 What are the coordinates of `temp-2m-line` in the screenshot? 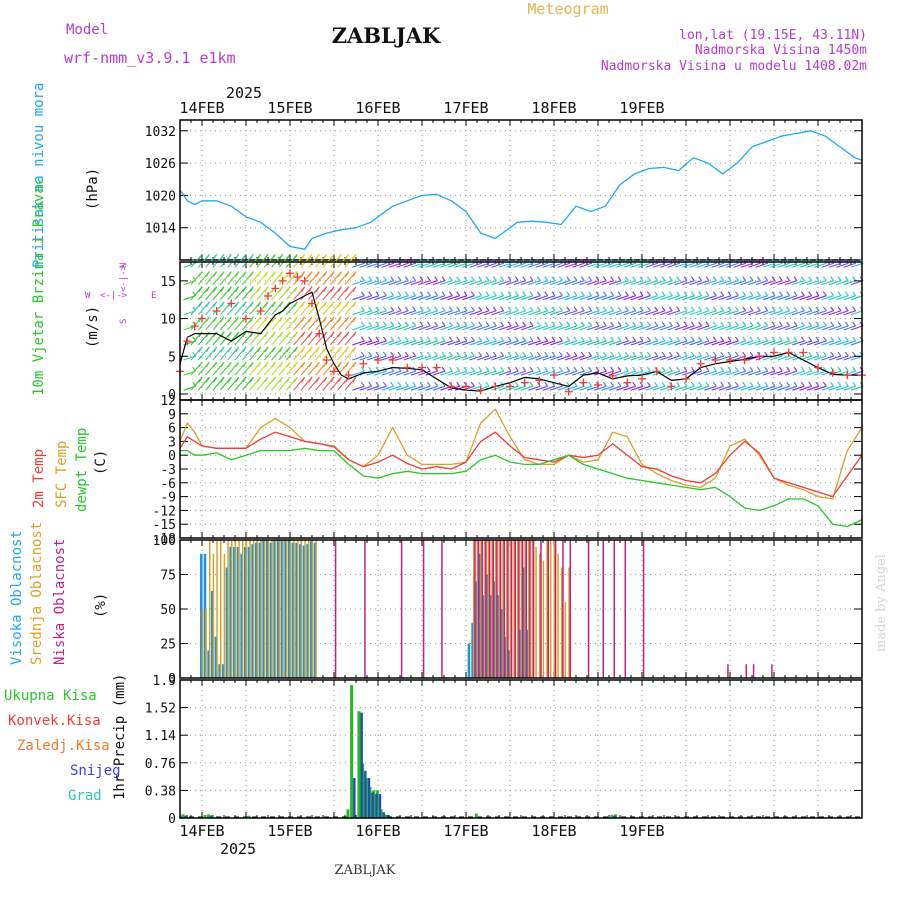 It's located at (521, 464).